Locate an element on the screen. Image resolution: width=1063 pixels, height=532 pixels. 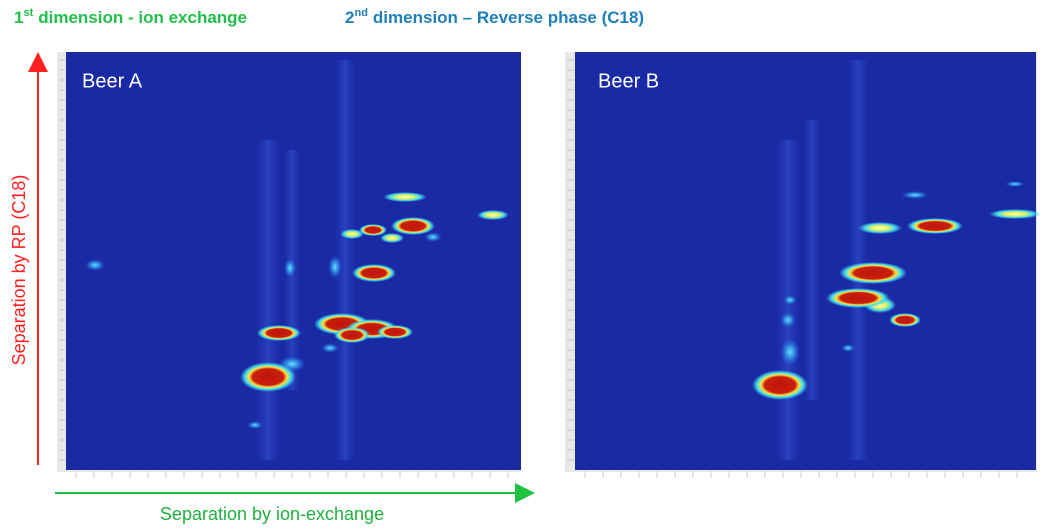
panel-label: Beer A is located at coordinates (112, 81).